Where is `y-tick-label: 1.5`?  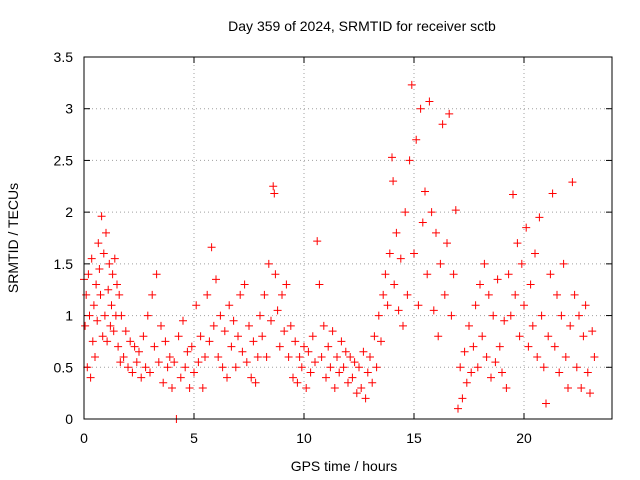 y-tick-label: 1.5 is located at coordinates (64, 264).